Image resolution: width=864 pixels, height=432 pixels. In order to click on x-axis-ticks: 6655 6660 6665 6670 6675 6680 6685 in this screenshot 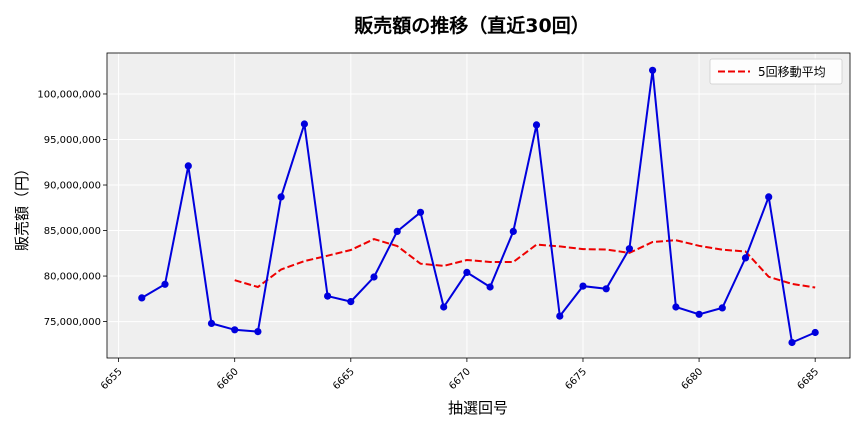, I will do `click(460, 375)`.